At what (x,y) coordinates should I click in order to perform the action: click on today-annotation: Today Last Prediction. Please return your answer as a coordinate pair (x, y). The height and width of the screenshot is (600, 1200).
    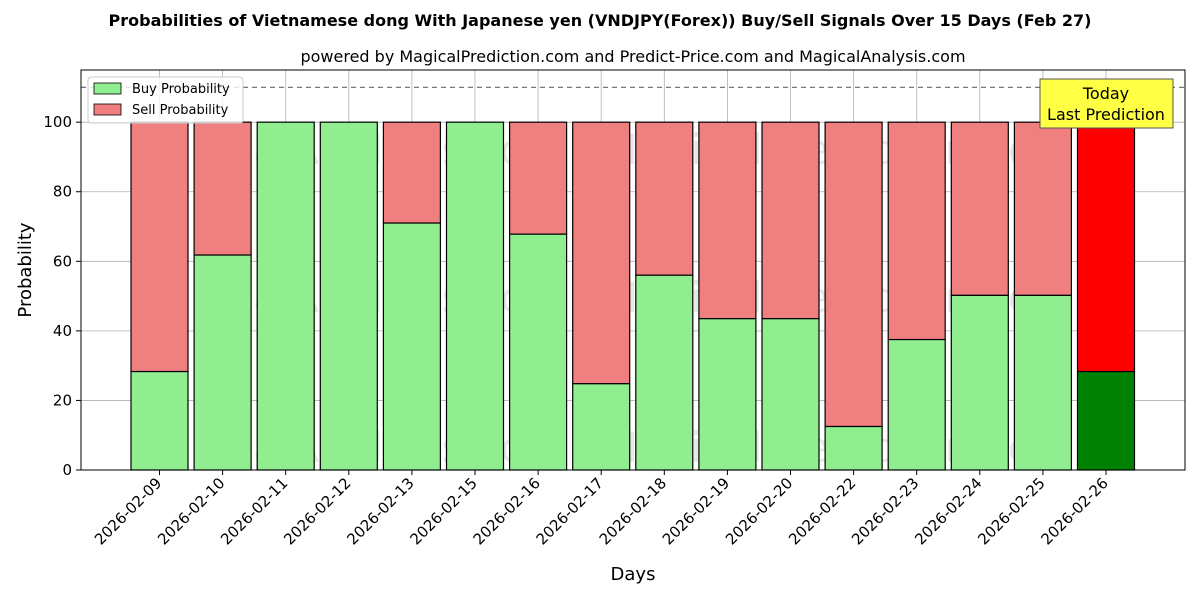
    Looking at the image, I should click on (1106, 103).